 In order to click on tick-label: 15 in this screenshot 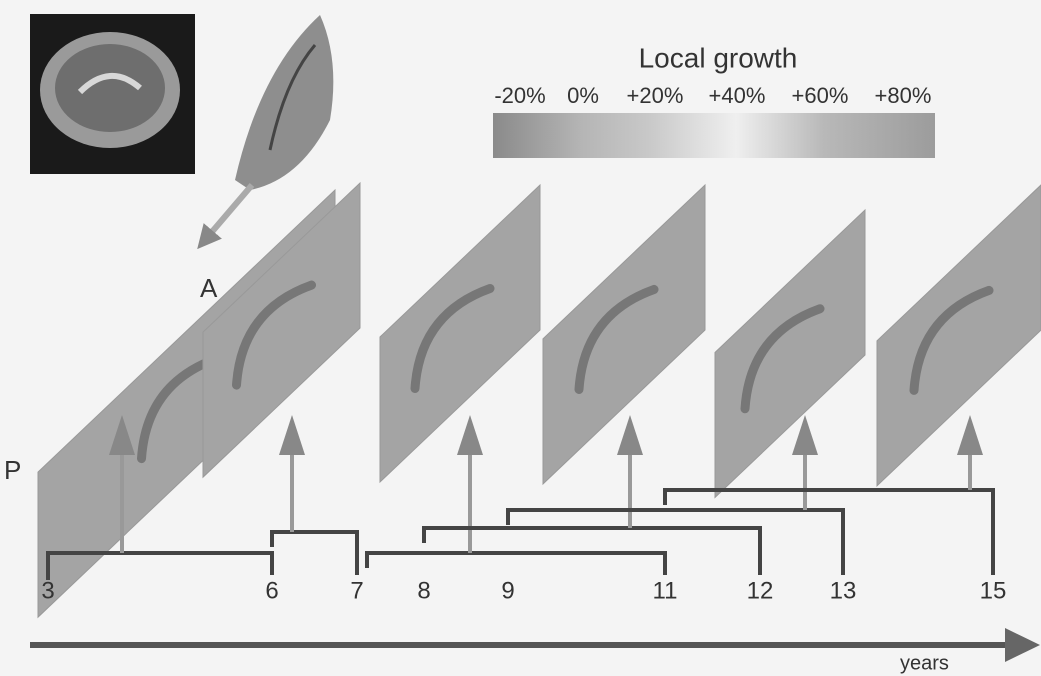, I will do `click(993, 590)`.